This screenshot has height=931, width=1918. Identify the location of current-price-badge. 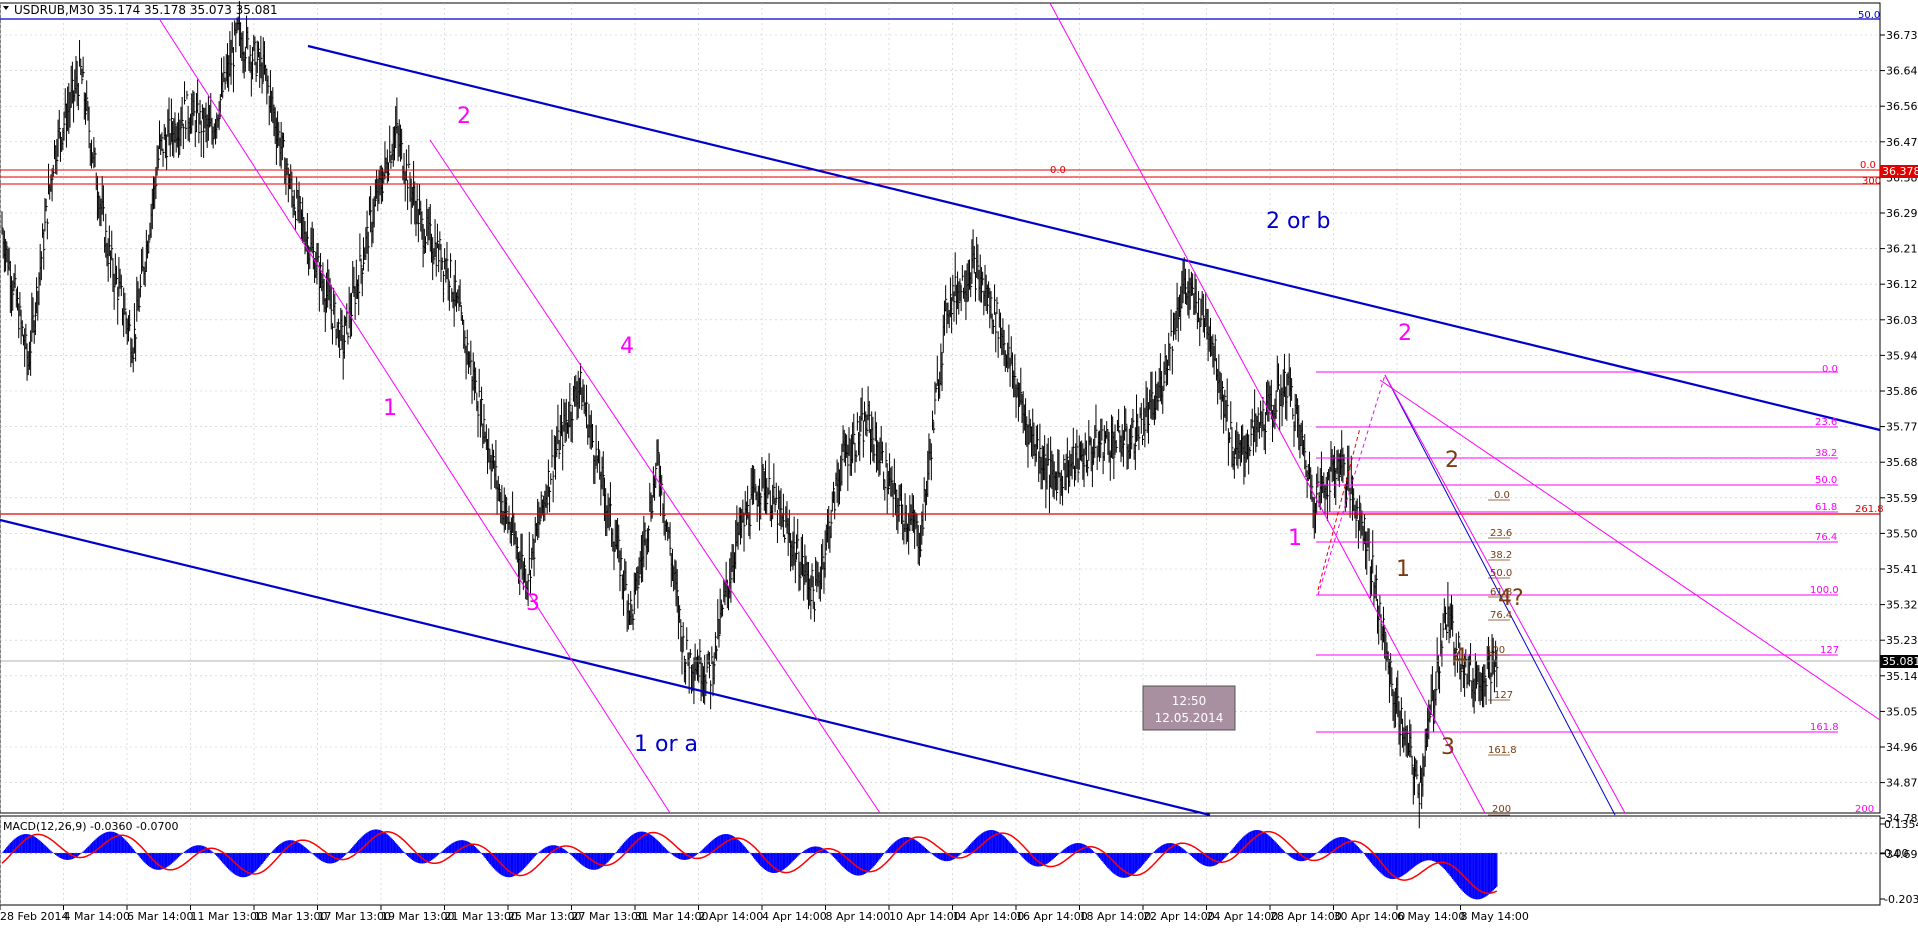
(1899, 661).